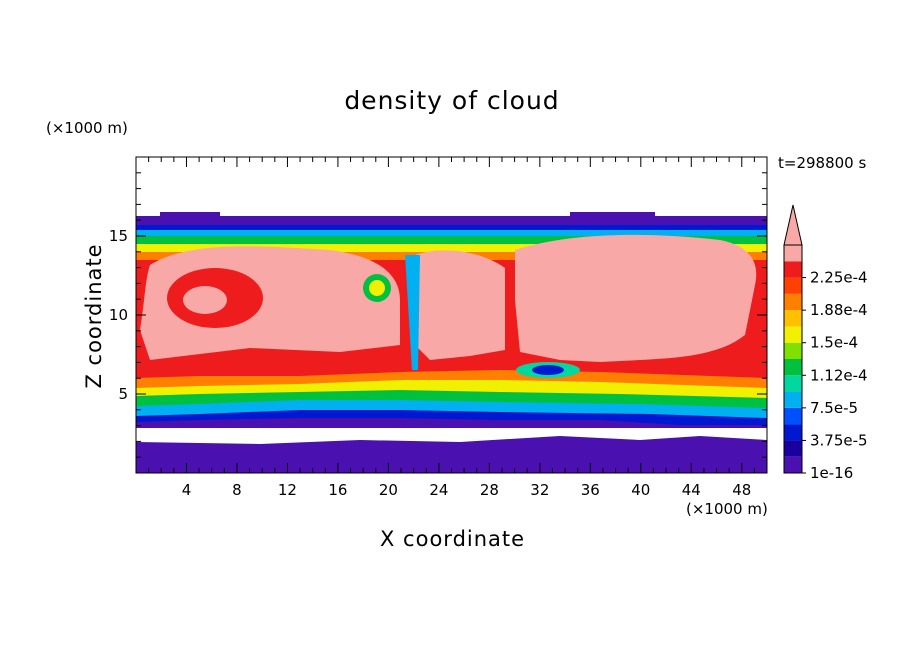  What do you see at coordinates (831, 473) in the screenshot?
I see `colorbar-tick-label: 1e-16` at bounding box center [831, 473].